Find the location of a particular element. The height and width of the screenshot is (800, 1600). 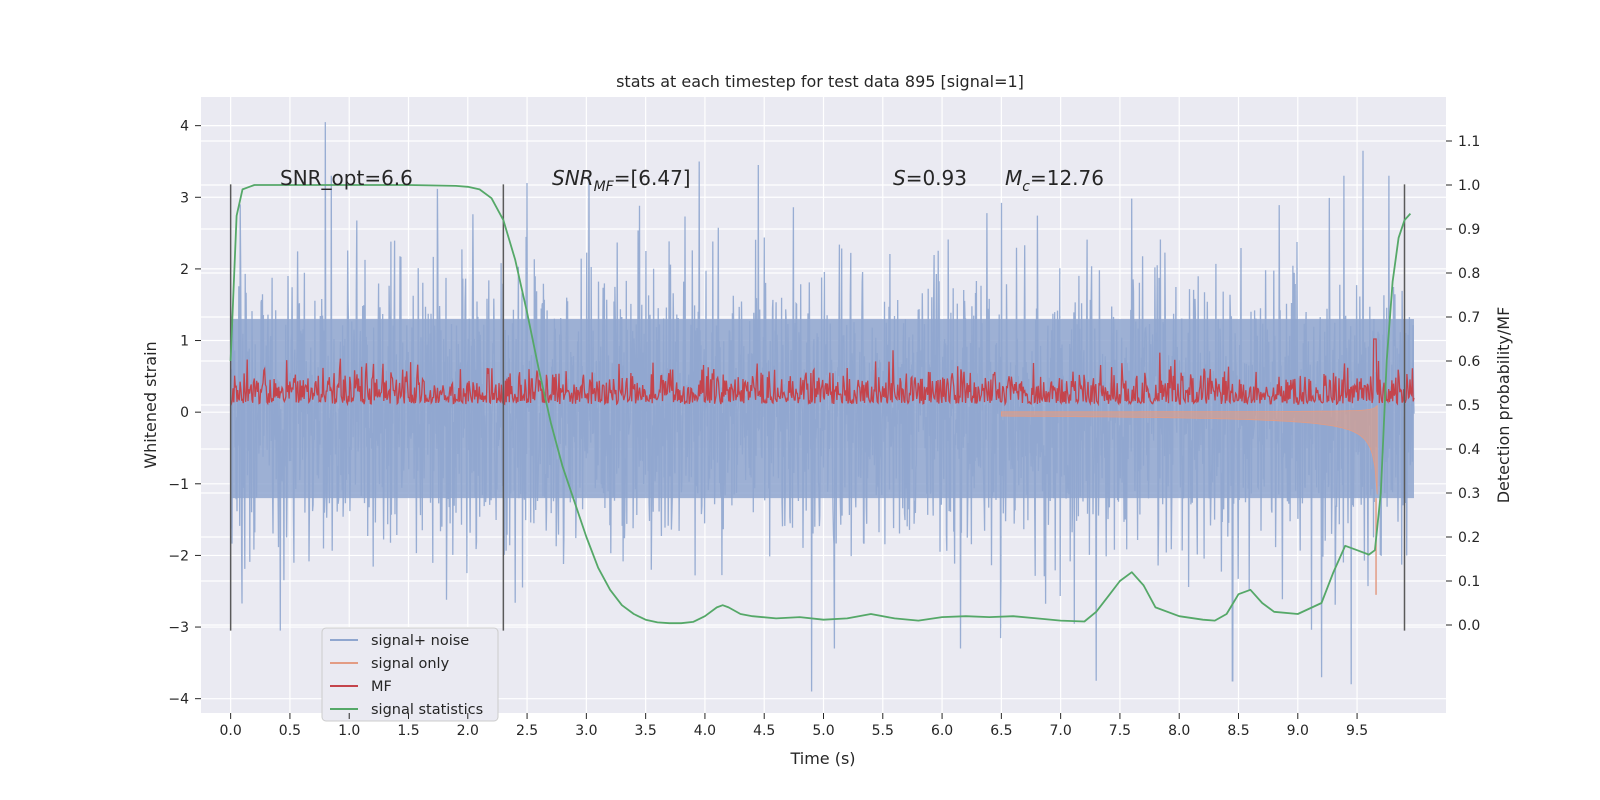

y-right-tick-label-6: 0.5 is located at coordinates (1469, 406).